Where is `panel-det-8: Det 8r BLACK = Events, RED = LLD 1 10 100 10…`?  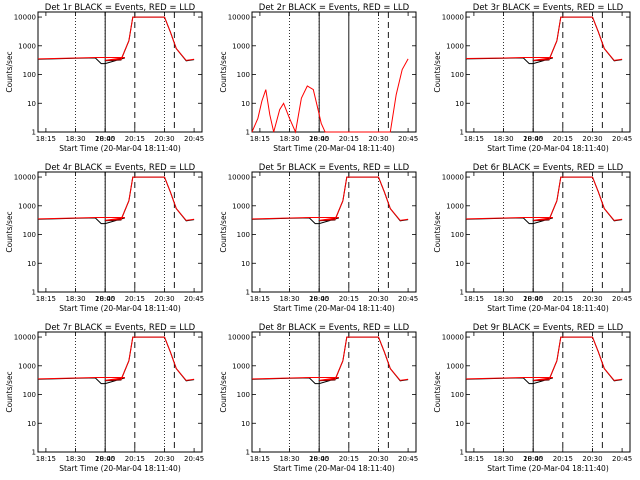 panel-det-8: Det 8r BLACK = Events, RED = LLD 1 10 100 10… is located at coordinates (318, 398).